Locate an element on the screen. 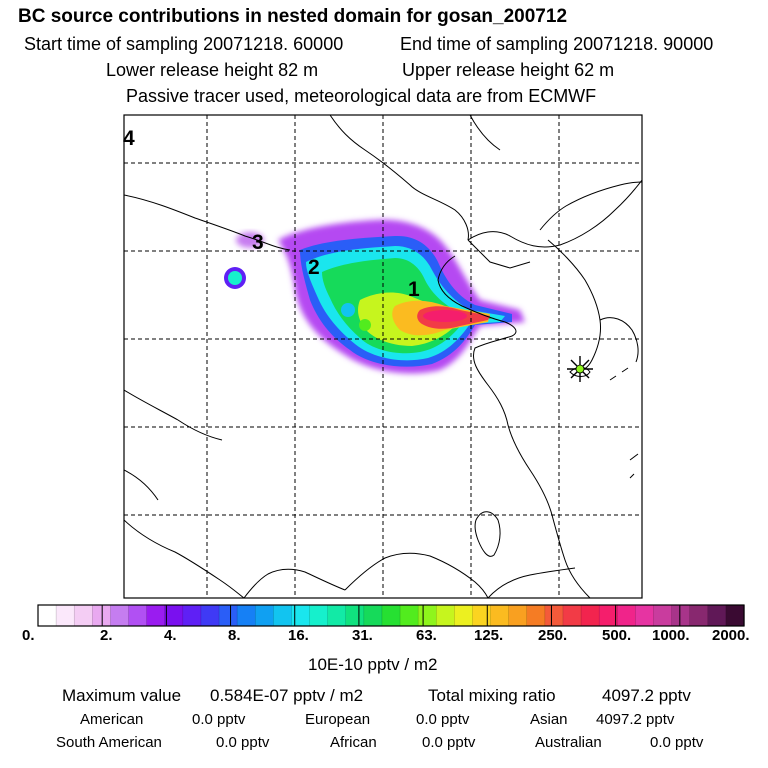 The image size is (768, 768). region-label-4: 4 is located at coordinates (129, 138).